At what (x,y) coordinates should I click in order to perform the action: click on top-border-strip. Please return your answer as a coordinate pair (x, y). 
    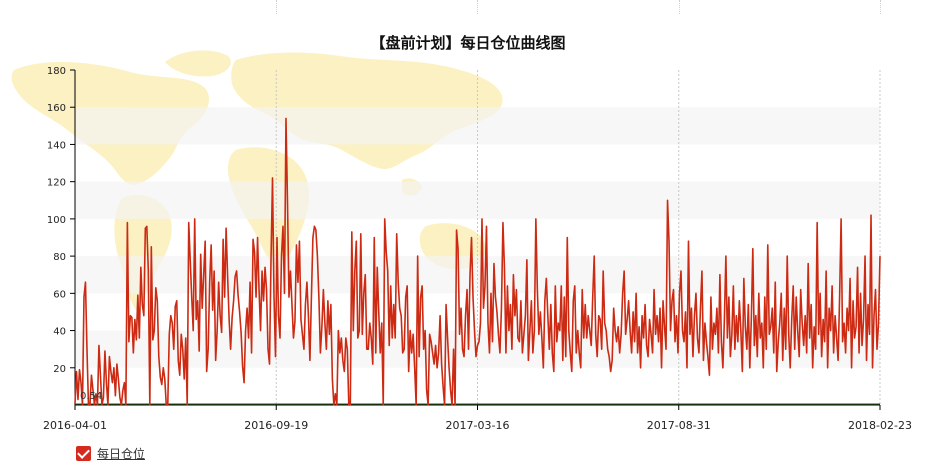
    Looking at the image, I should click on (468, 7).